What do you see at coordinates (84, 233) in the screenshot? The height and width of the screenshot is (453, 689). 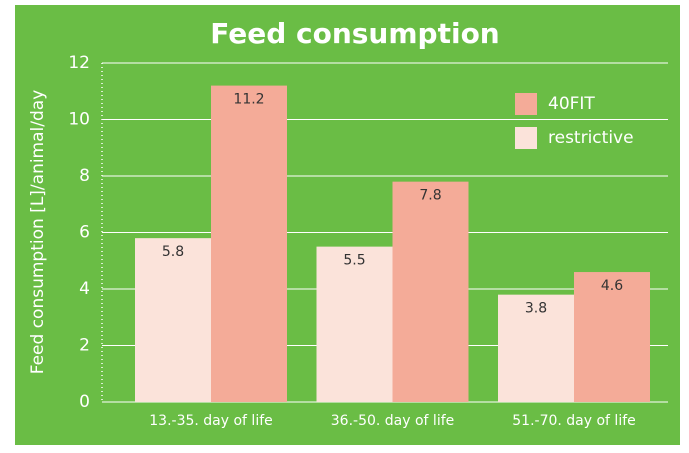 I see `y-tick-label: 6` at bounding box center [84, 233].